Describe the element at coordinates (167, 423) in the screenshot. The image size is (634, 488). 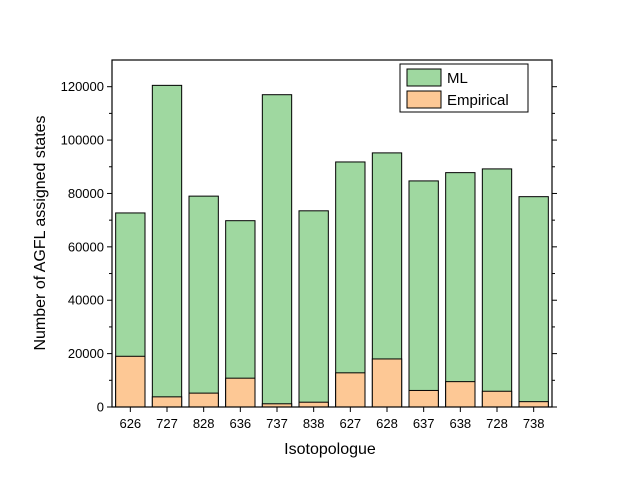
I see `x-tick-label-727: 727` at that location.